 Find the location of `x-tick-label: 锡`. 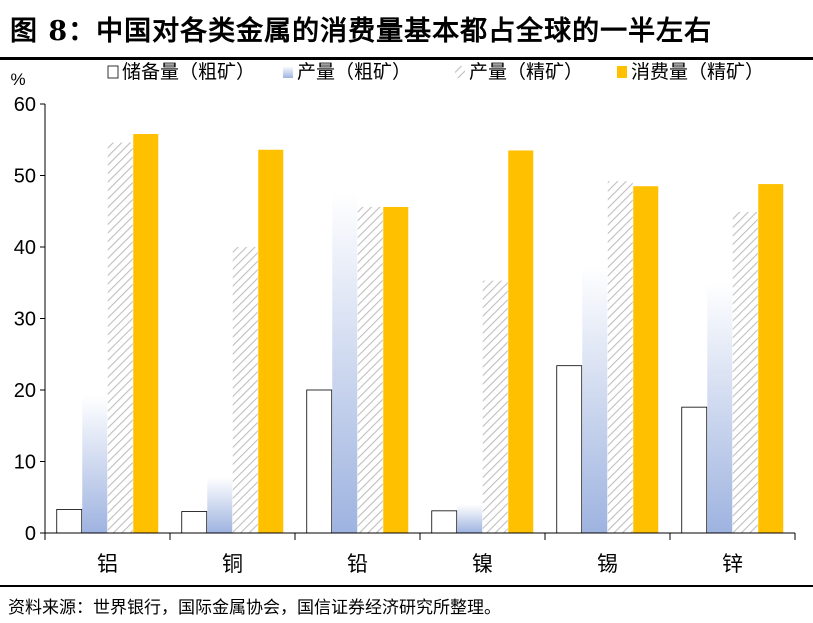

x-tick-label: 锡 is located at coordinates (607, 564).